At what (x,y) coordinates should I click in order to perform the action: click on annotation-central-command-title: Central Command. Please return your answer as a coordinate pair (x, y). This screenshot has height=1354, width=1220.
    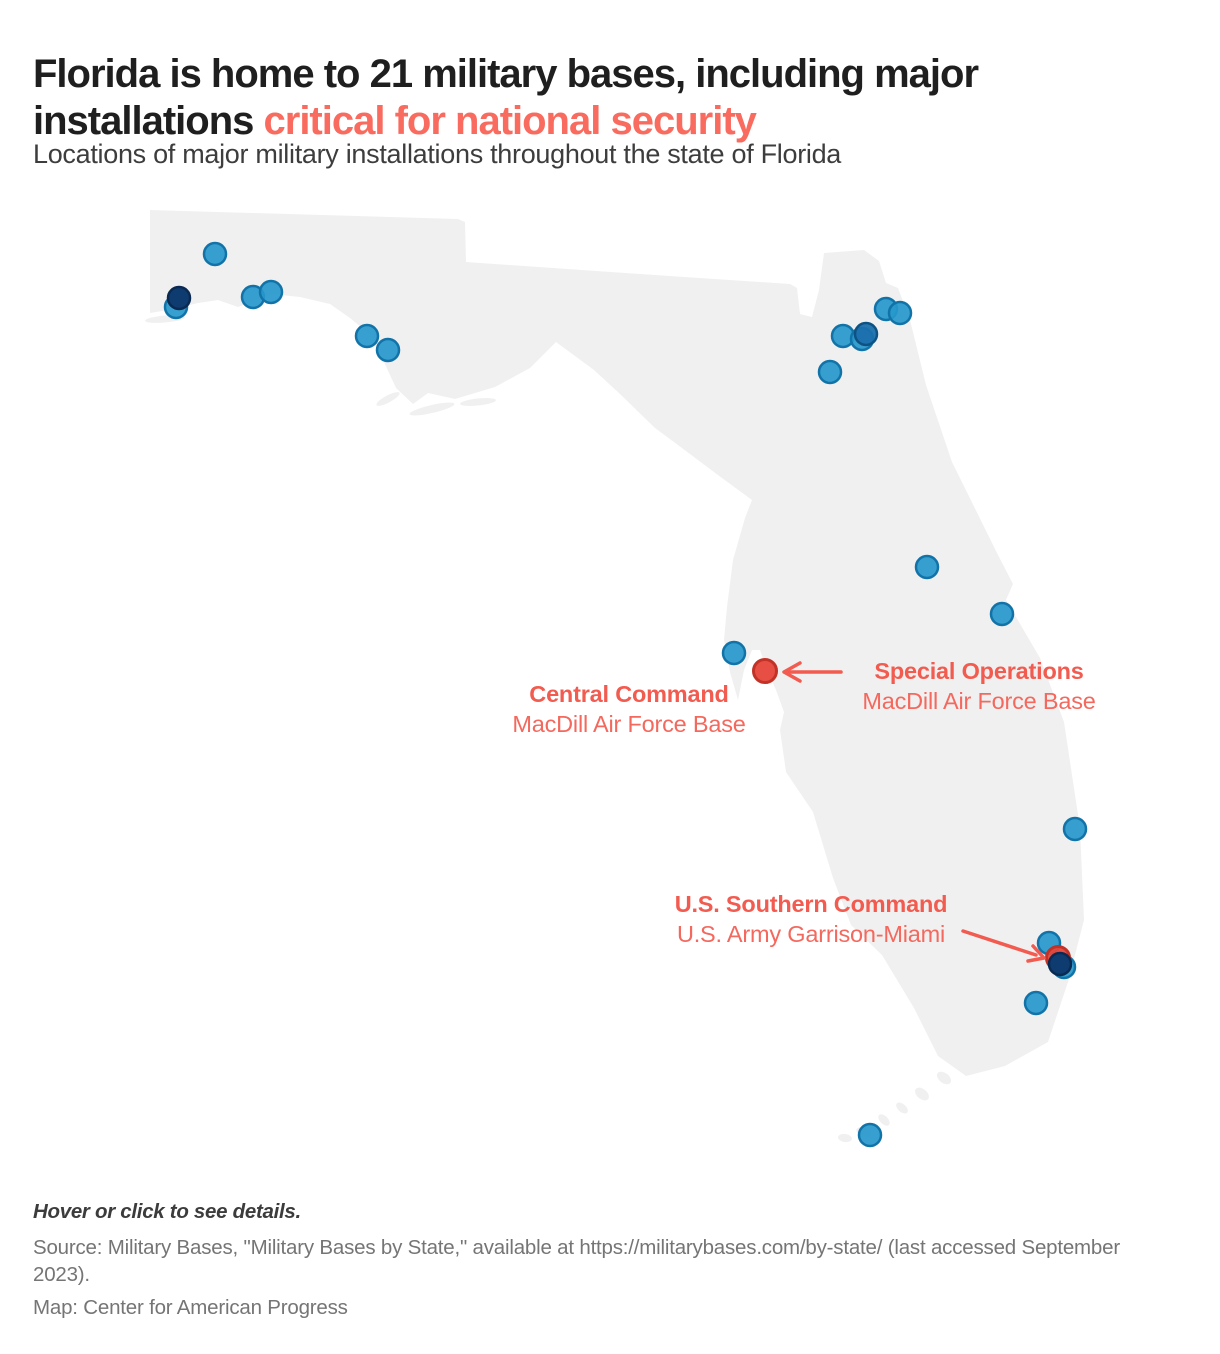
    Looking at the image, I should click on (629, 694).